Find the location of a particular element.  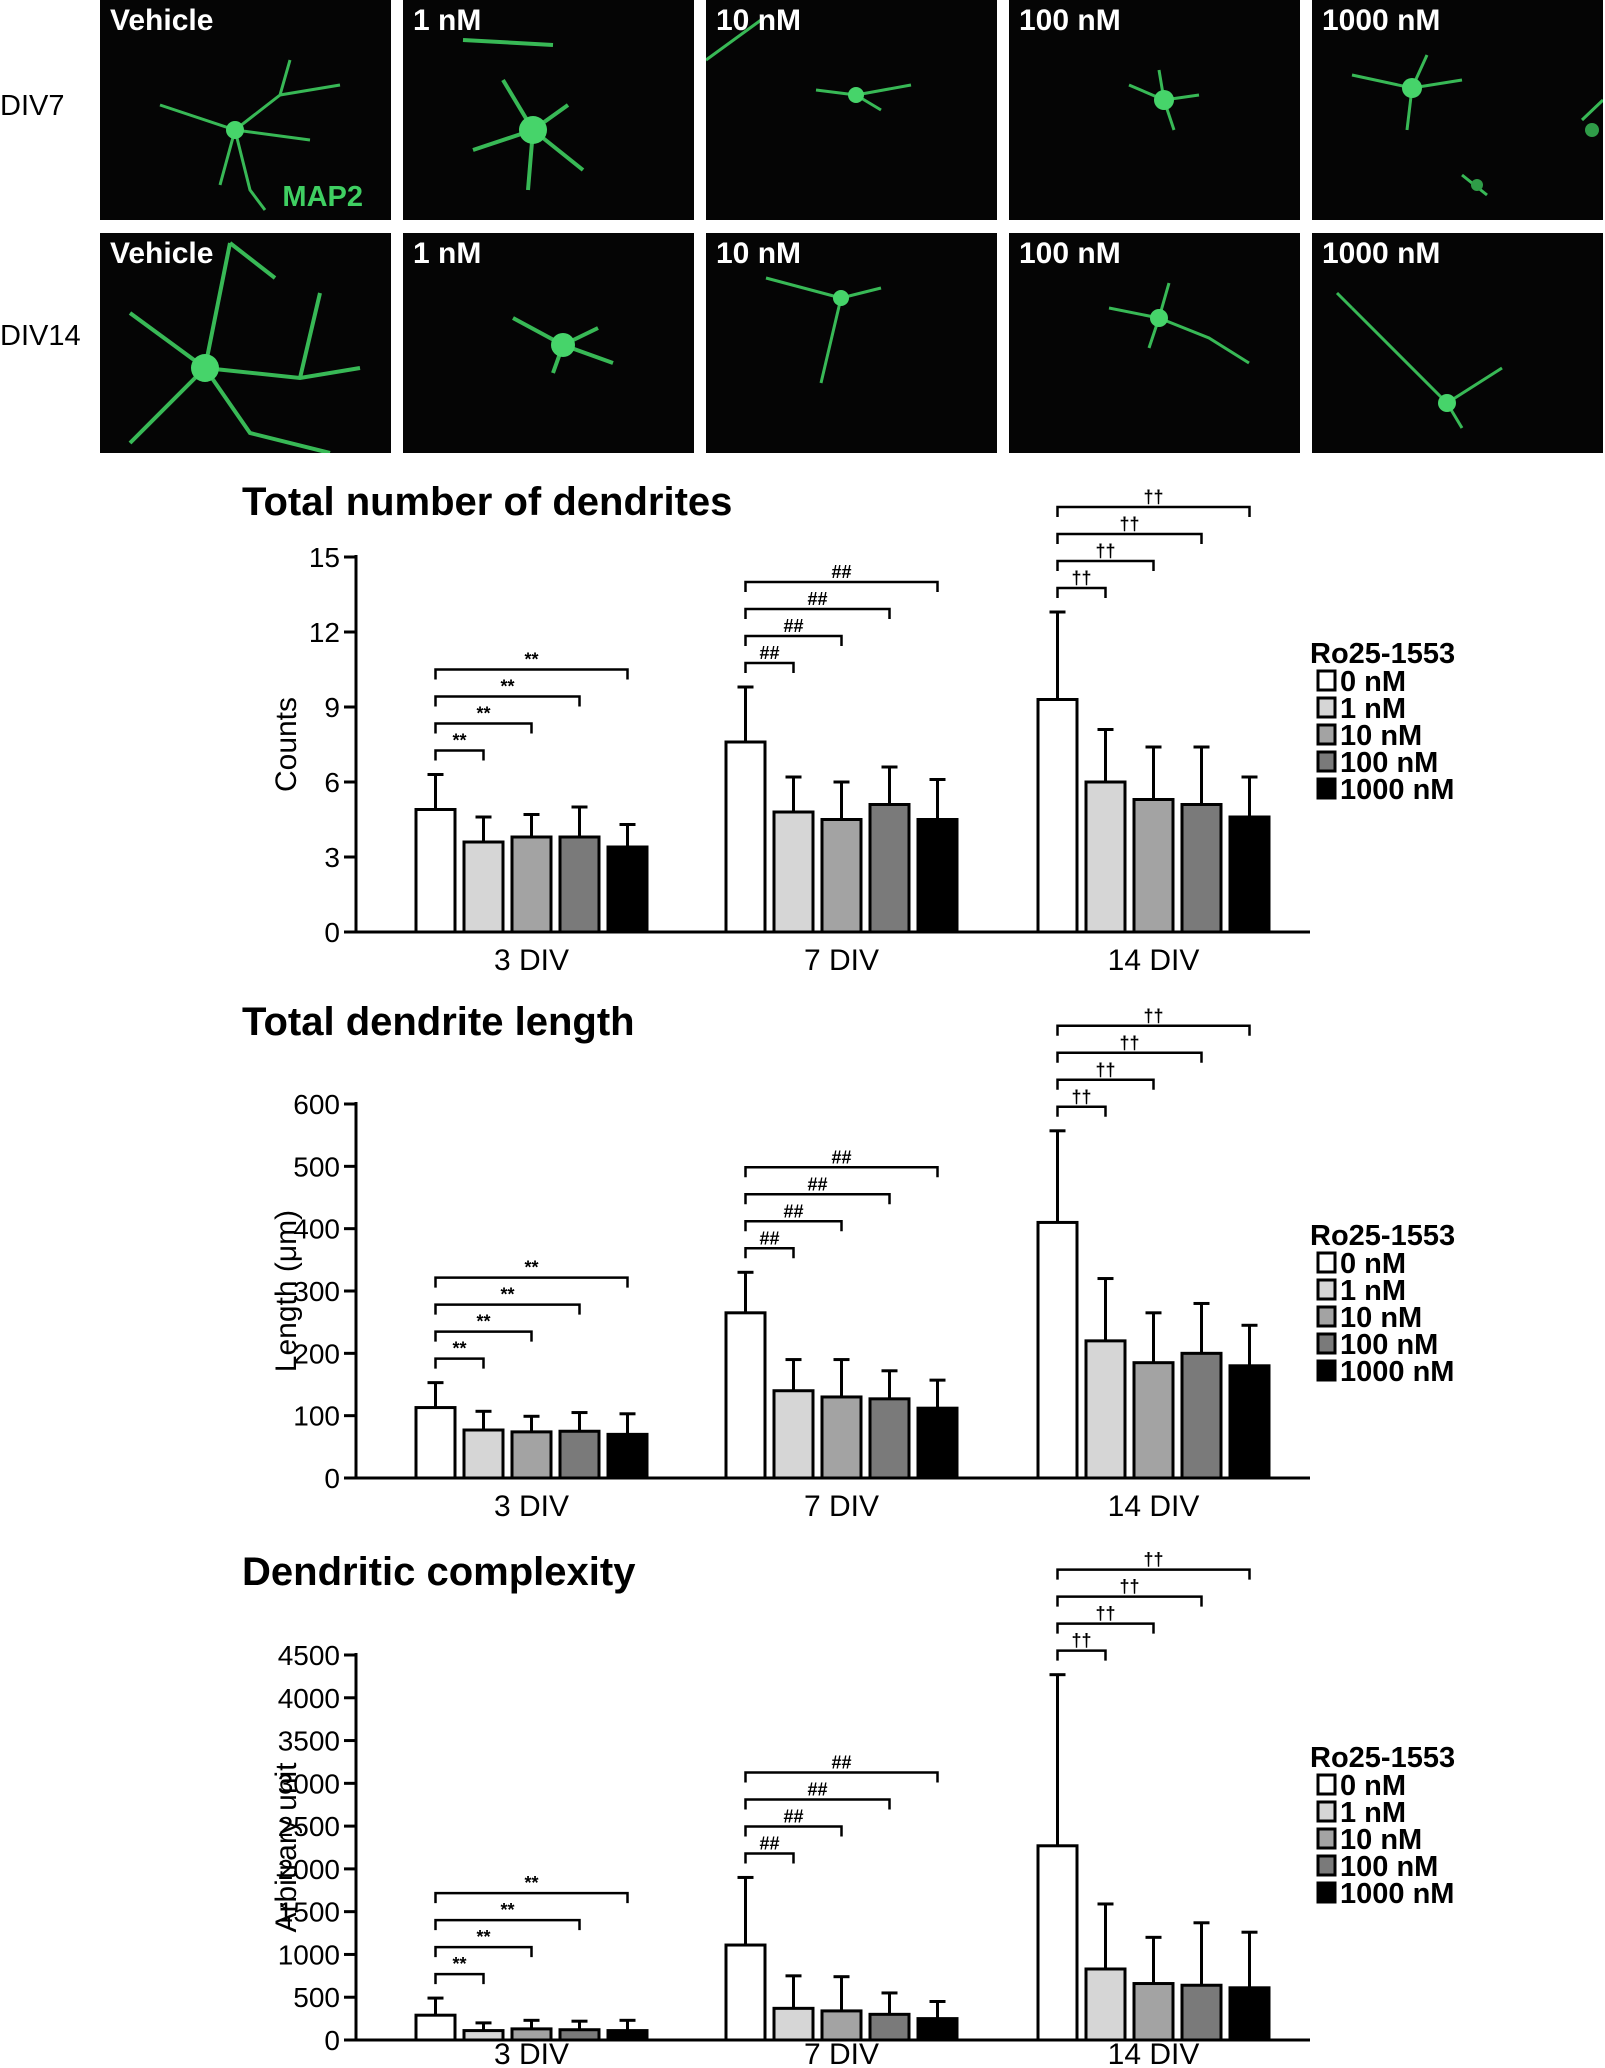

y-tick-label: 3000 is located at coordinates (309, 1783).